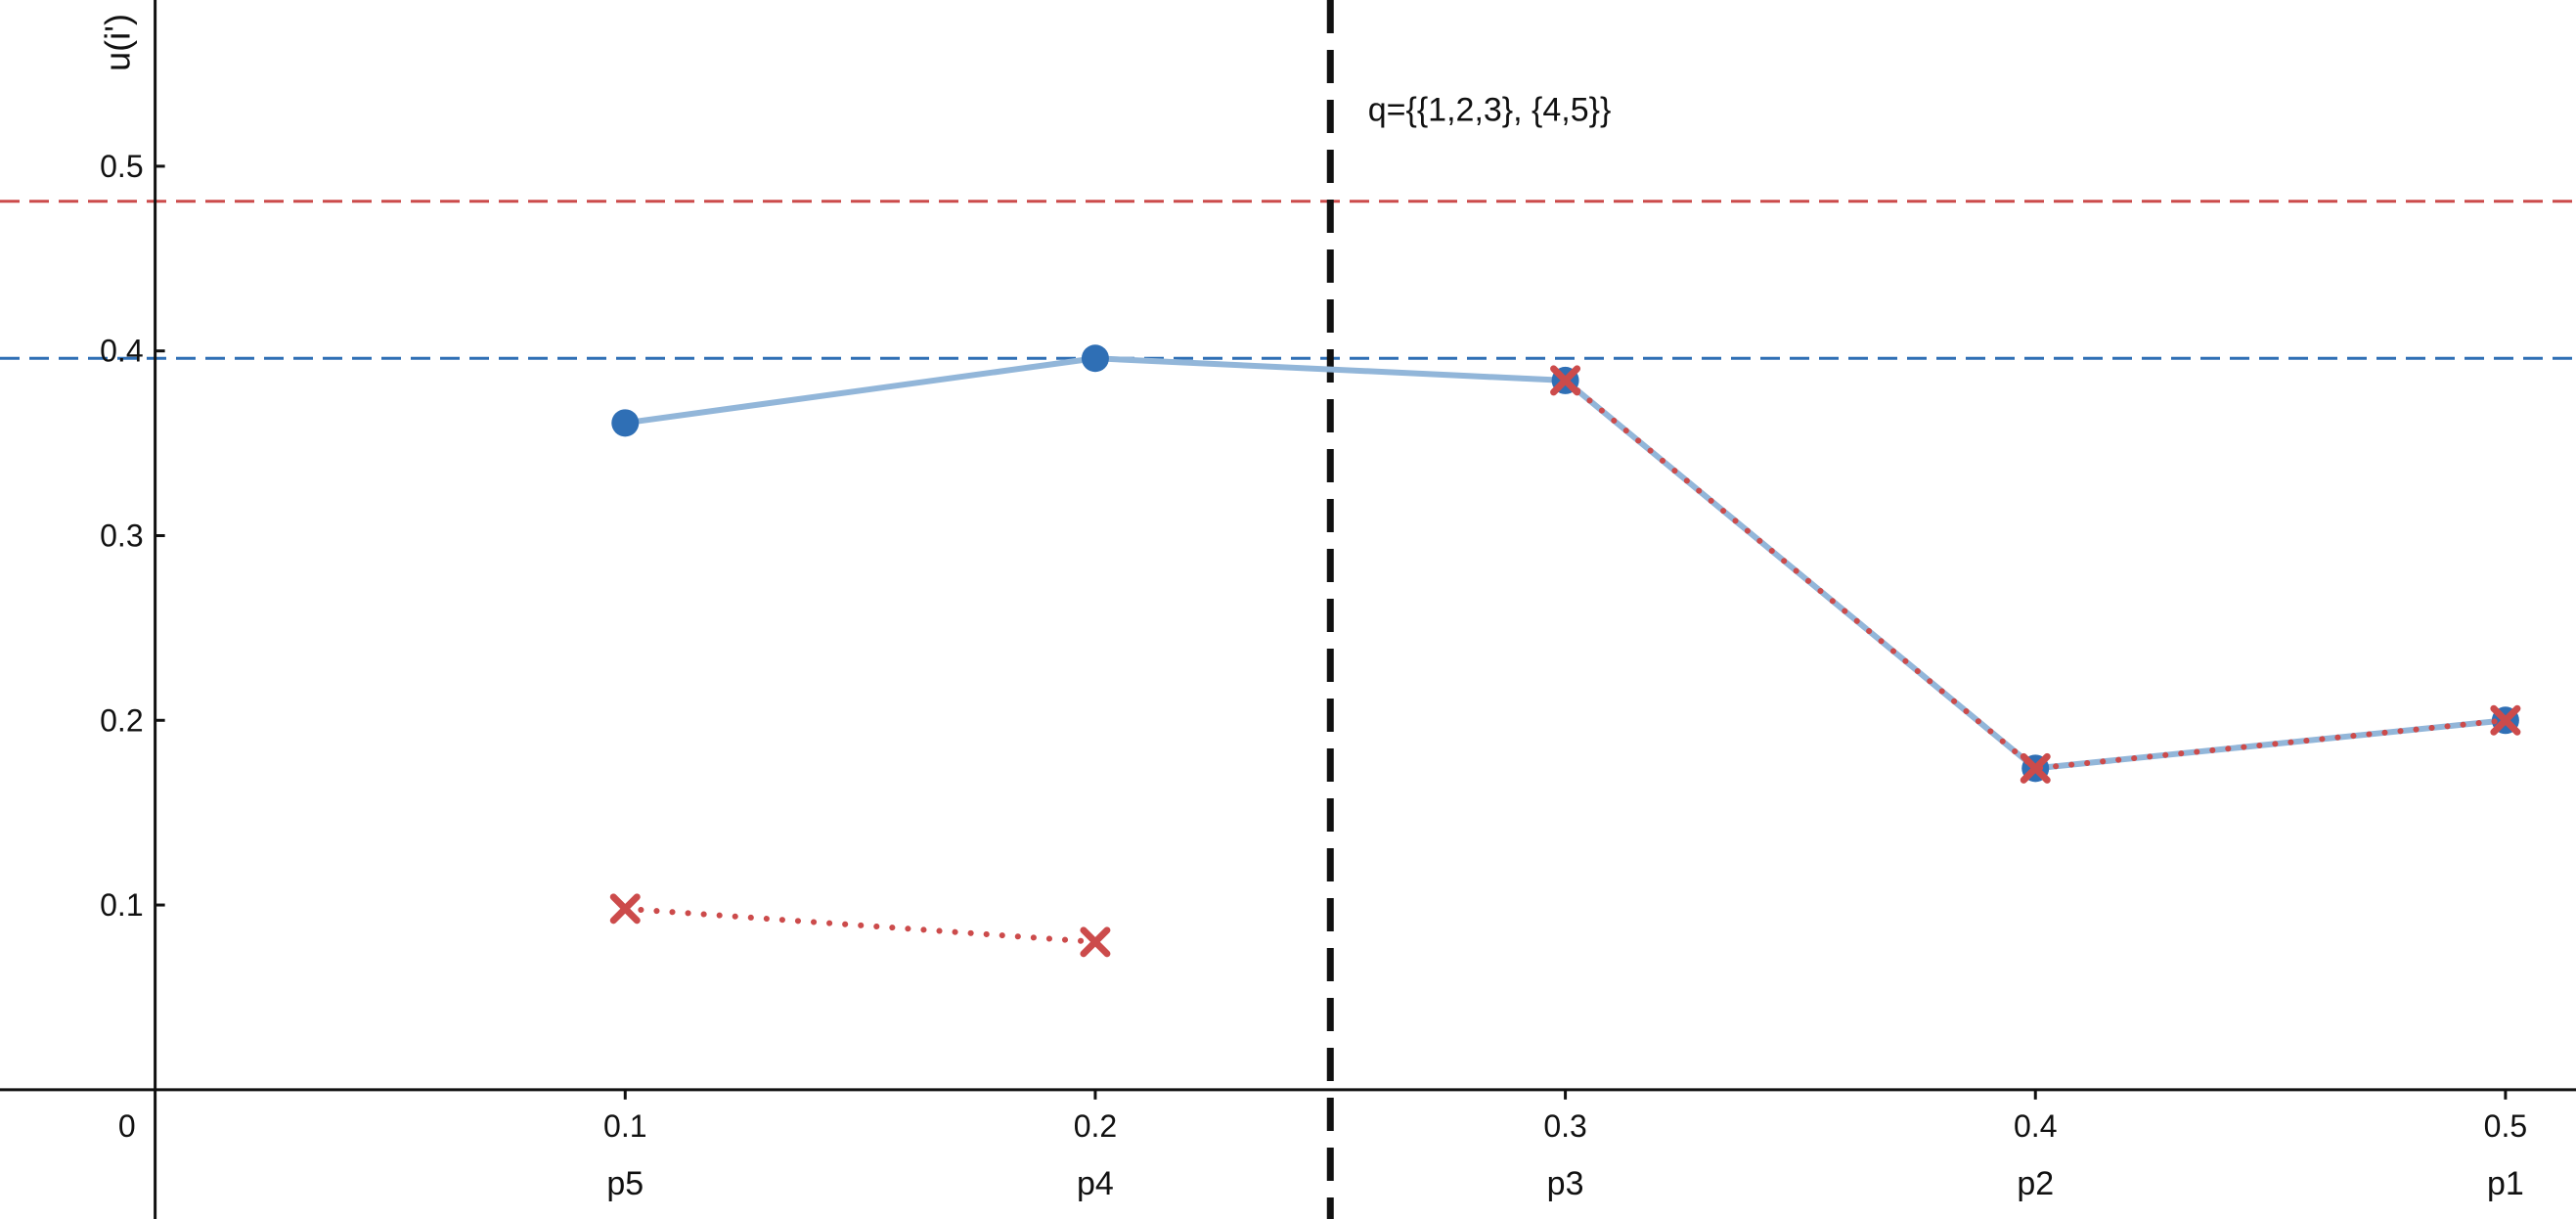 This screenshot has width=2576, height=1219. Describe the element at coordinates (121, 535) in the screenshot. I see `y-tick-label: 0.3` at that location.